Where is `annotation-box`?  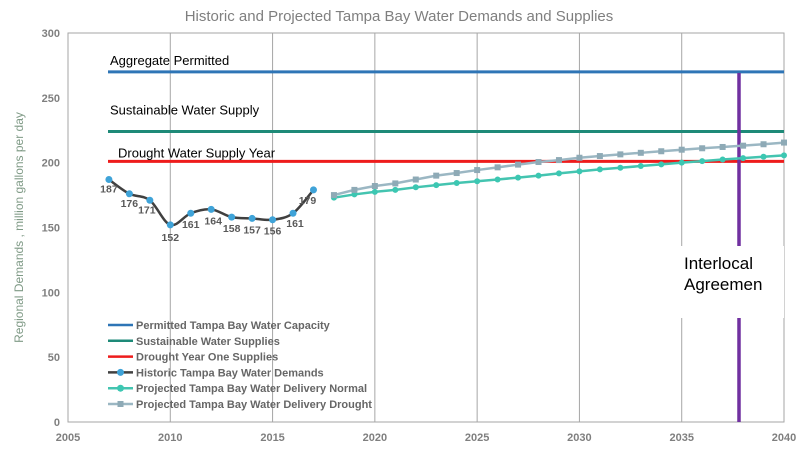
annotation-box is located at coordinates (731, 282).